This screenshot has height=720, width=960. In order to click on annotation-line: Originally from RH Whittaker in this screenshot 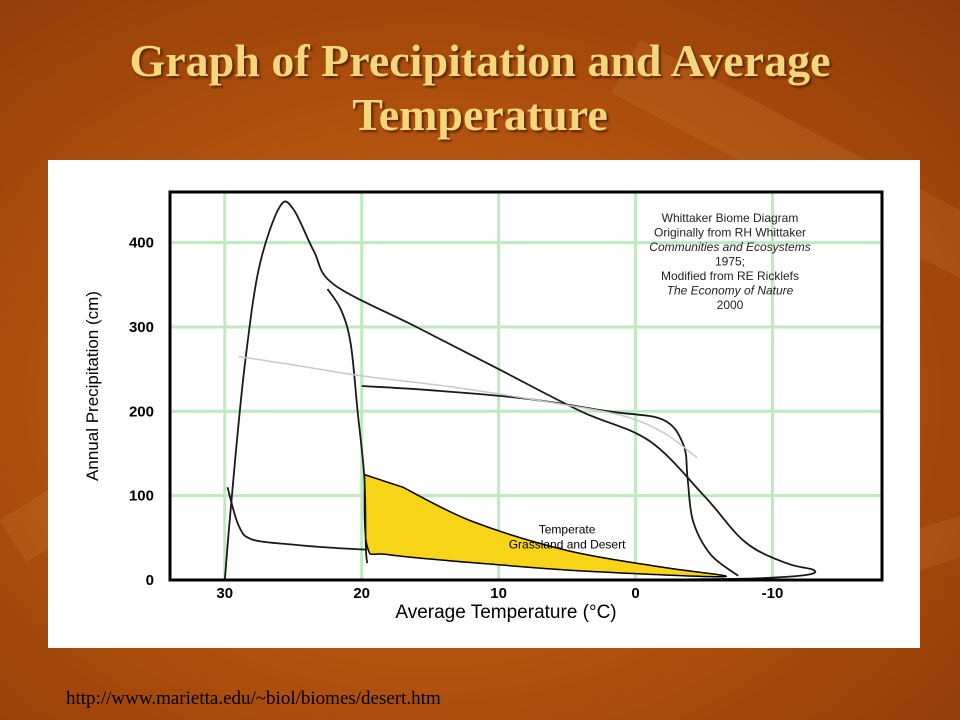, I will do `click(730, 233)`.